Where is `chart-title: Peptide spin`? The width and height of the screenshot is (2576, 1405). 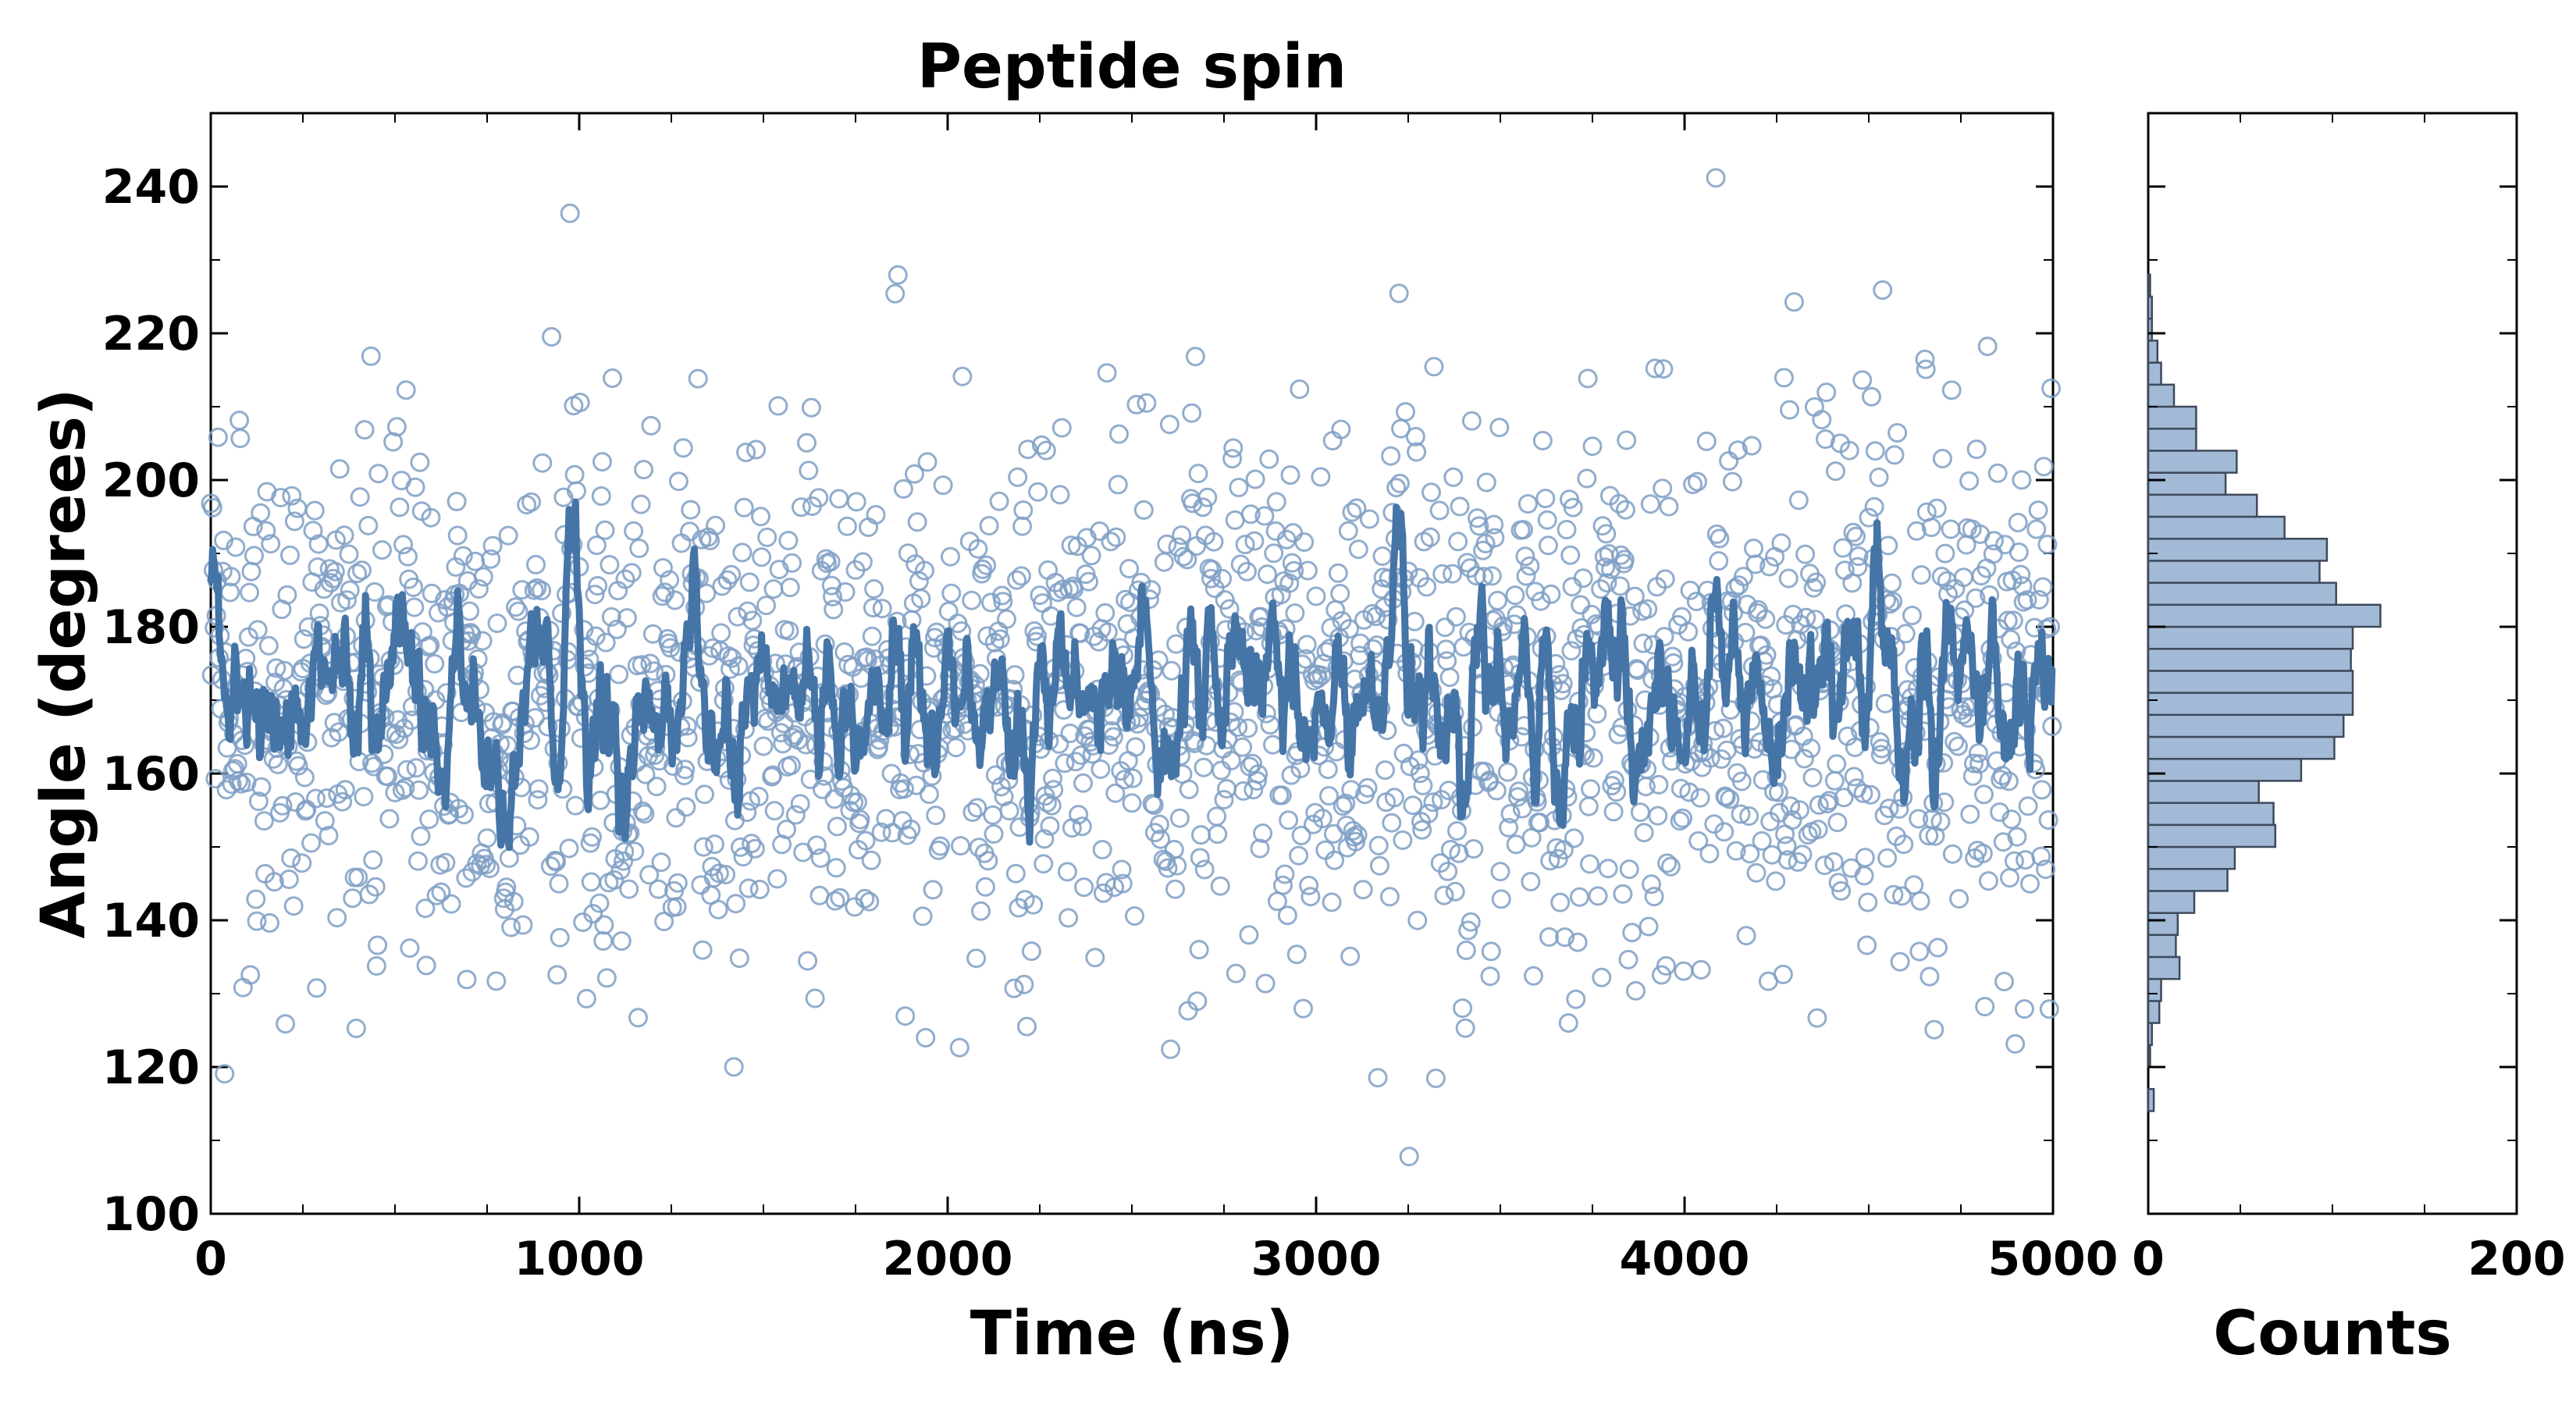
chart-title: Peptide spin is located at coordinates (1132, 67).